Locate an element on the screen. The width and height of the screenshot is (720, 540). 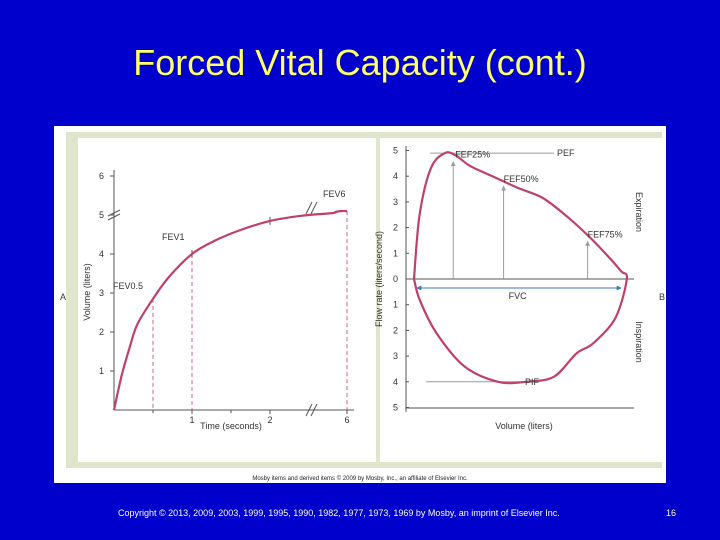
panel-b-label: B is located at coordinates (662, 297).